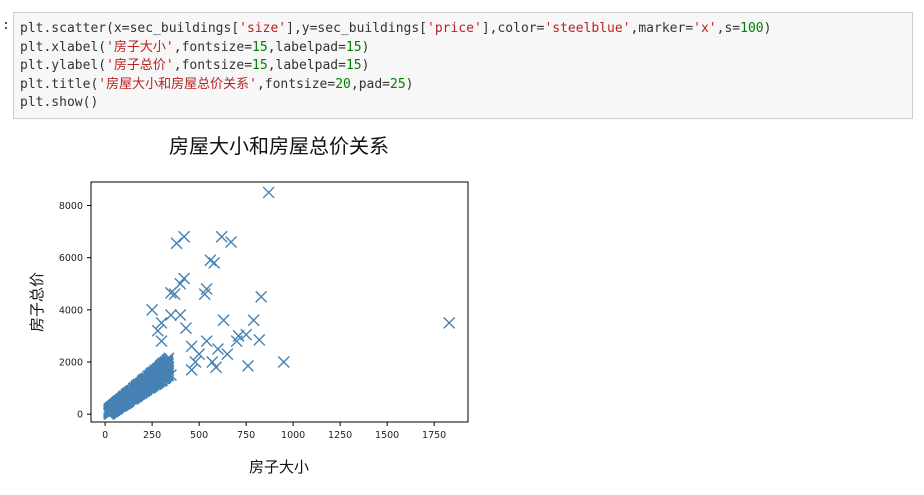  Describe the element at coordinates (140, 65) in the screenshot. I see `code-token: '房子总价'` at that location.